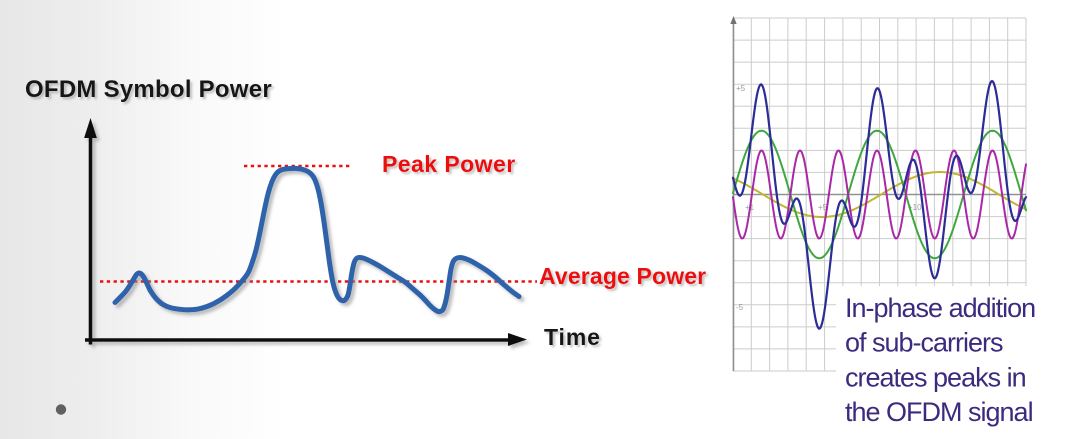 This screenshot has width=1069, height=439. Describe the element at coordinates (148, 89) in the screenshot. I see `svg-text: OFDM Symbol Power` at that location.